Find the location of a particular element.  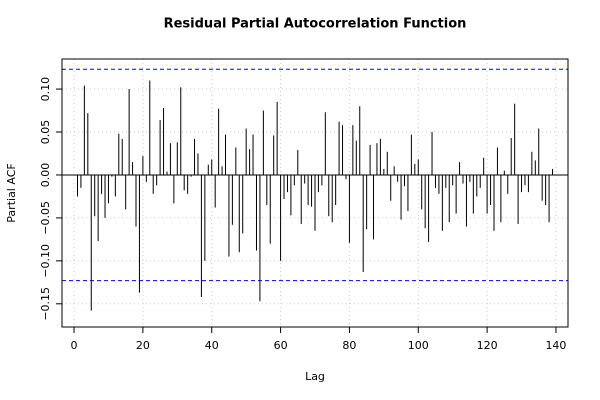

x-tick-label: 0 is located at coordinates (74, 345).